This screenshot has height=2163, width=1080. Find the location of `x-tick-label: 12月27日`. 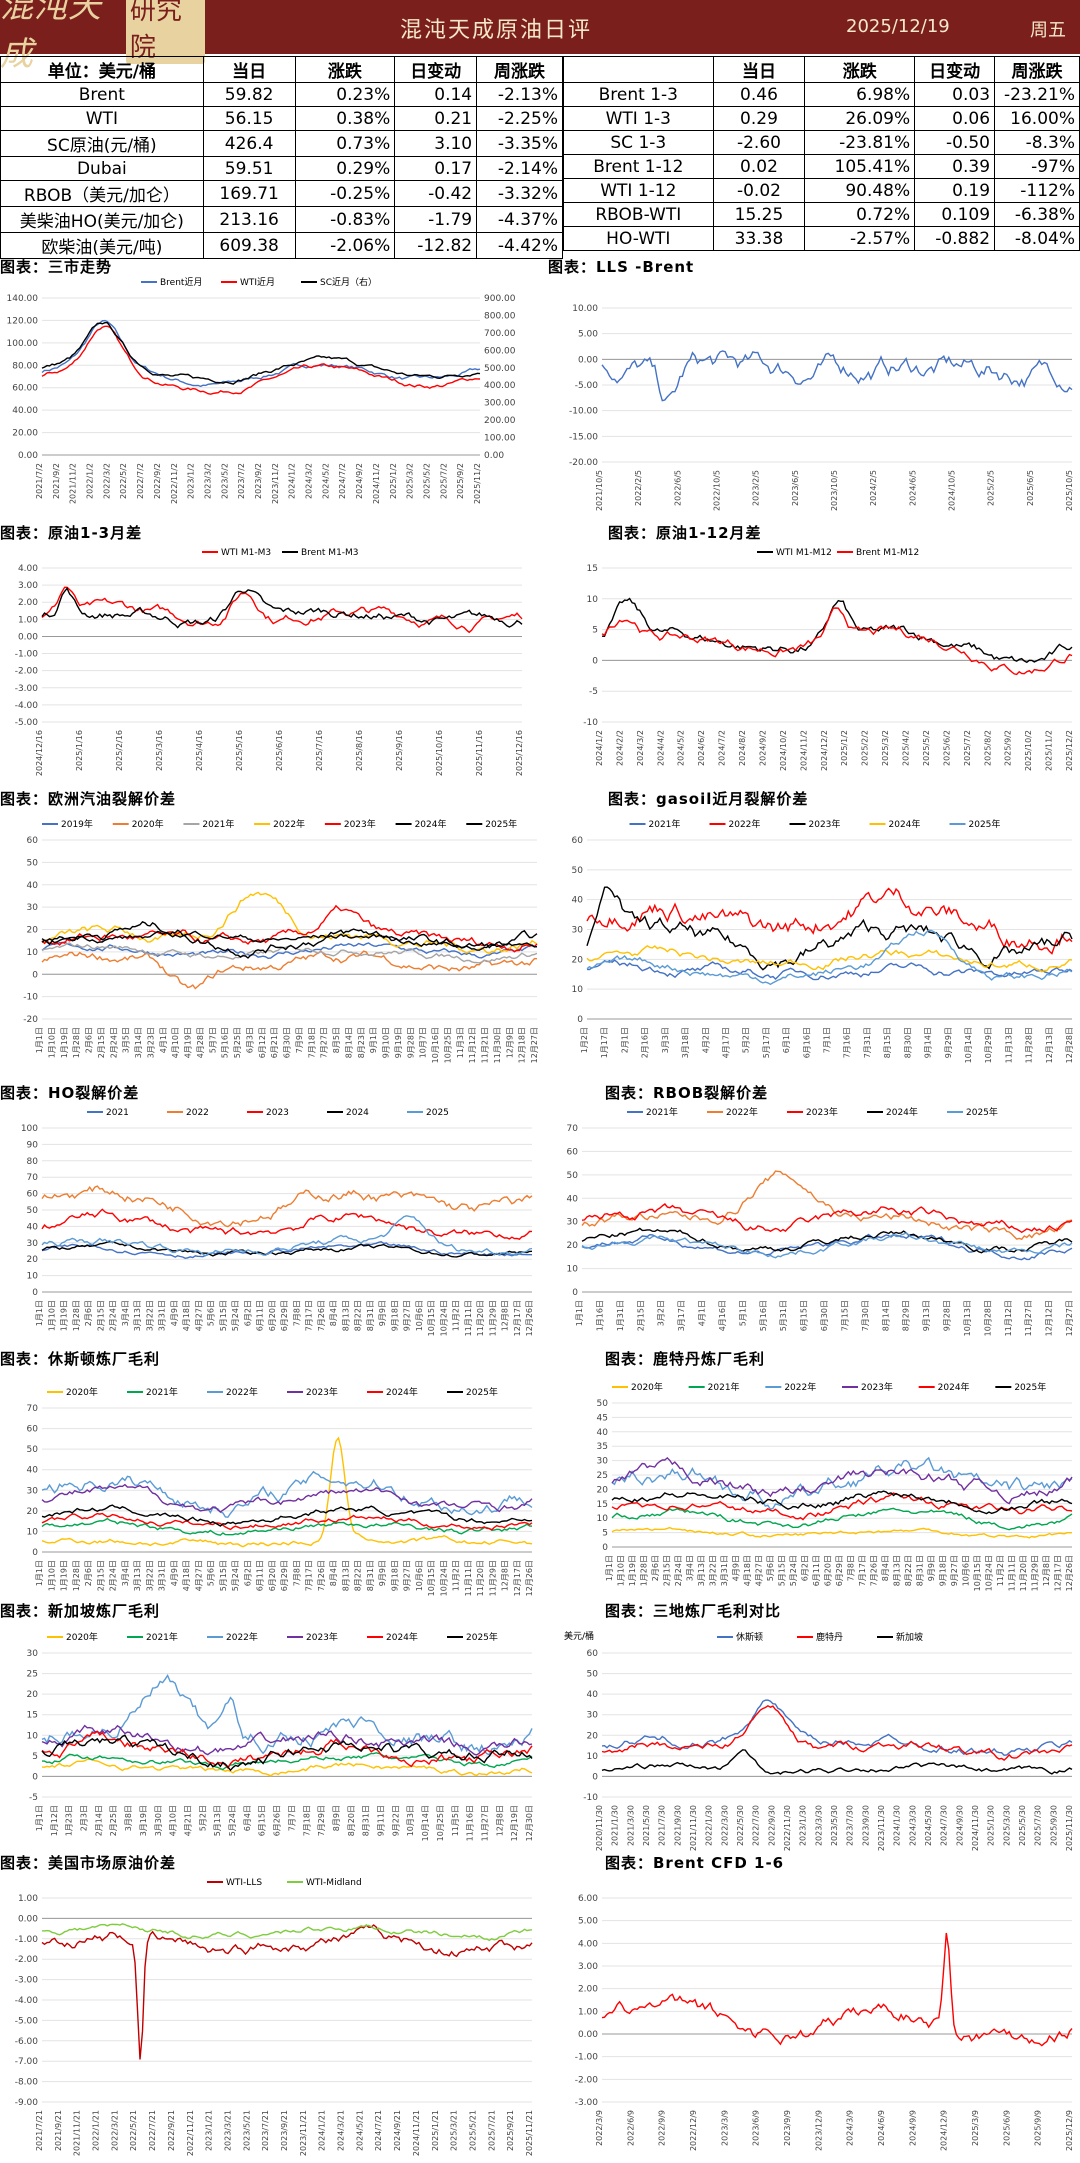

x-tick-label: 12月27日 is located at coordinates (534, 1045).